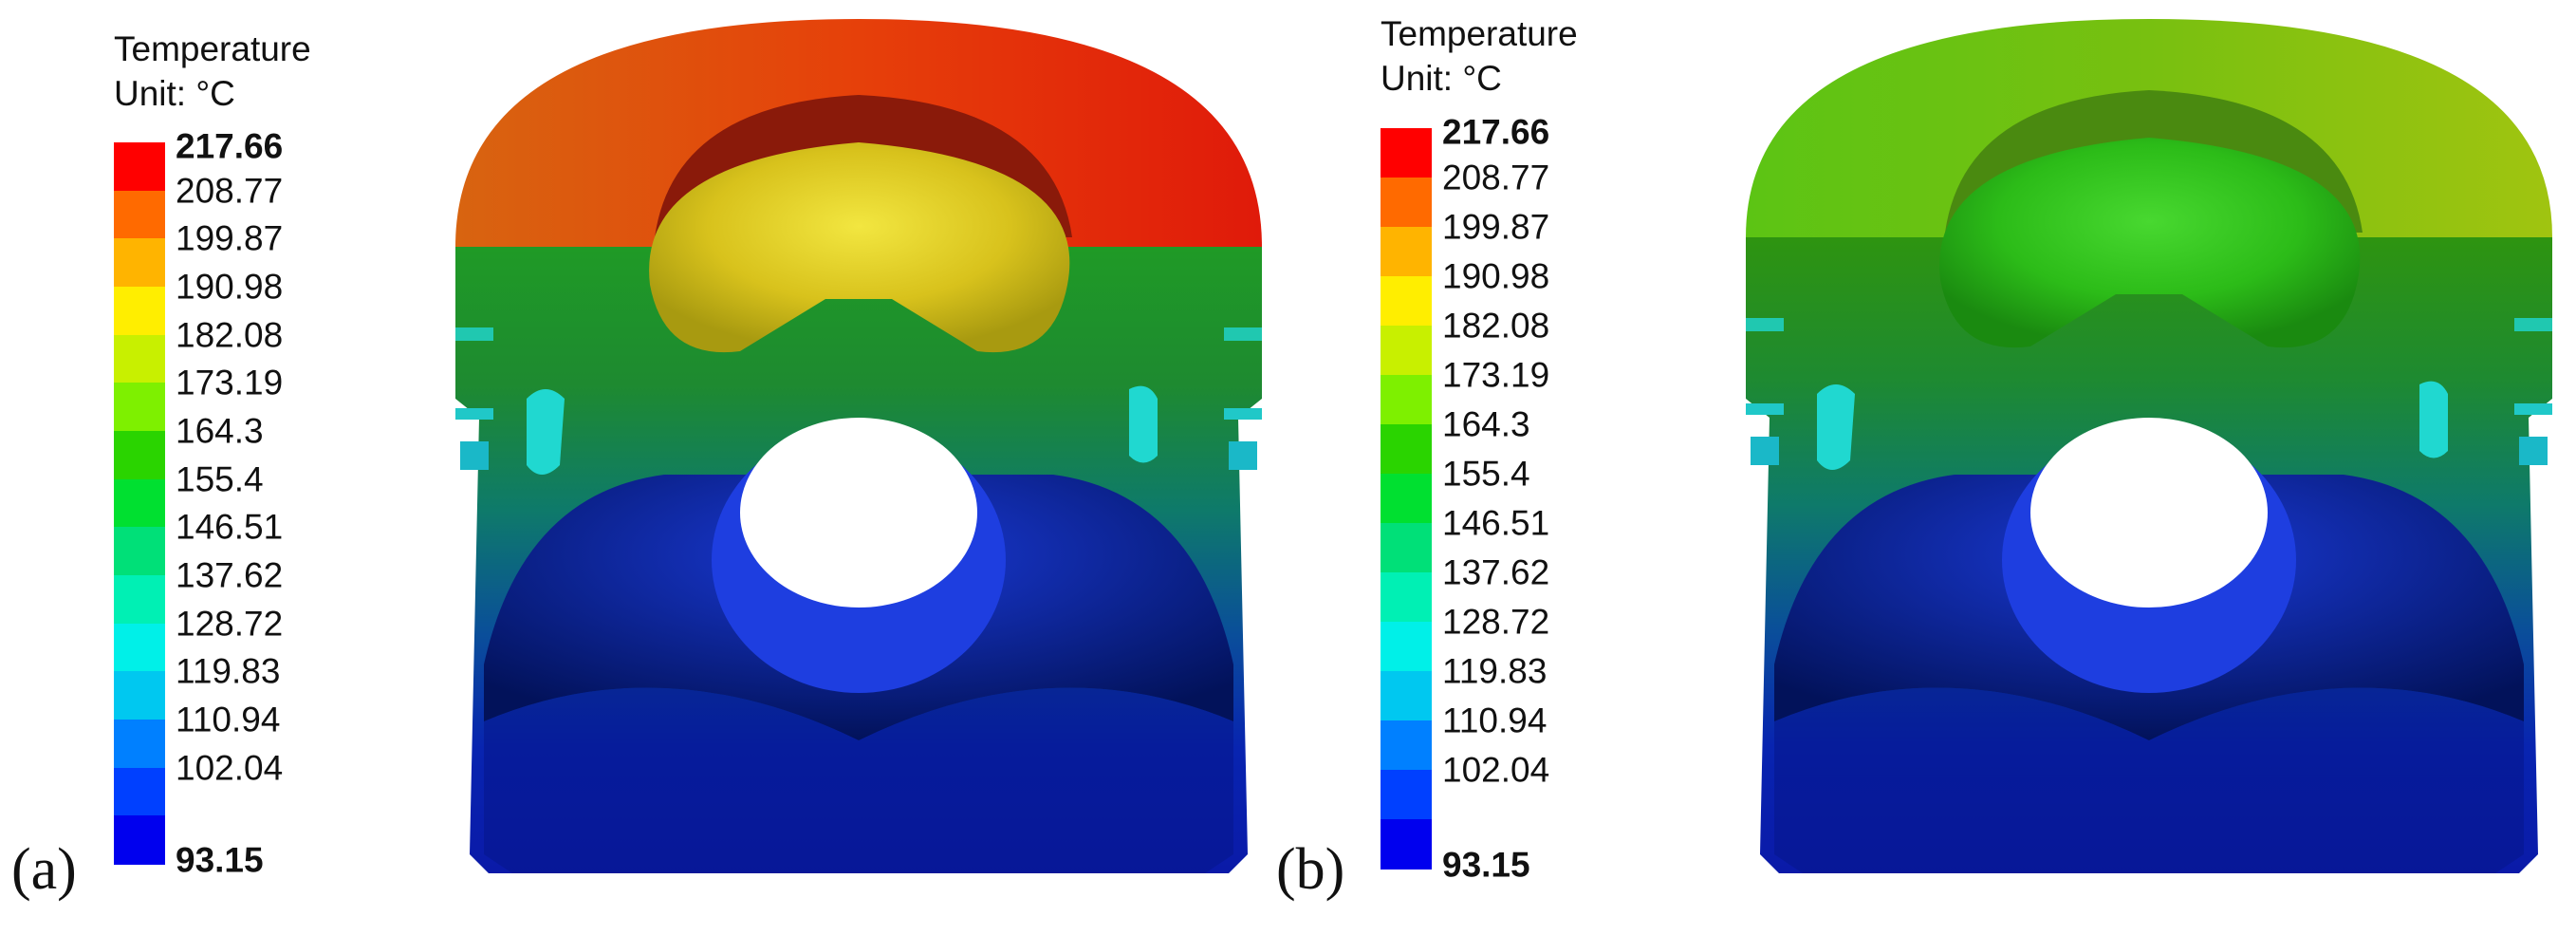 The image size is (2576, 935). I want to click on panel-label-a: (a), so click(44, 869).